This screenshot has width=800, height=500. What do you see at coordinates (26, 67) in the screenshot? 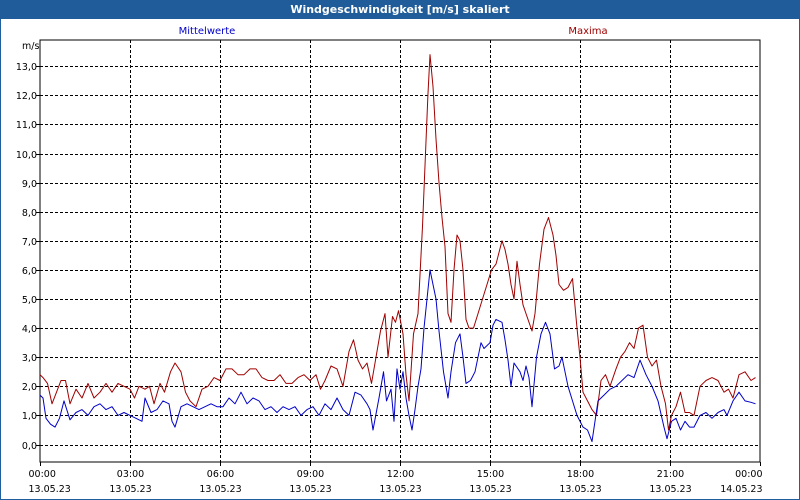
I see `y-tick-label: 13,0` at bounding box center [26, 67].